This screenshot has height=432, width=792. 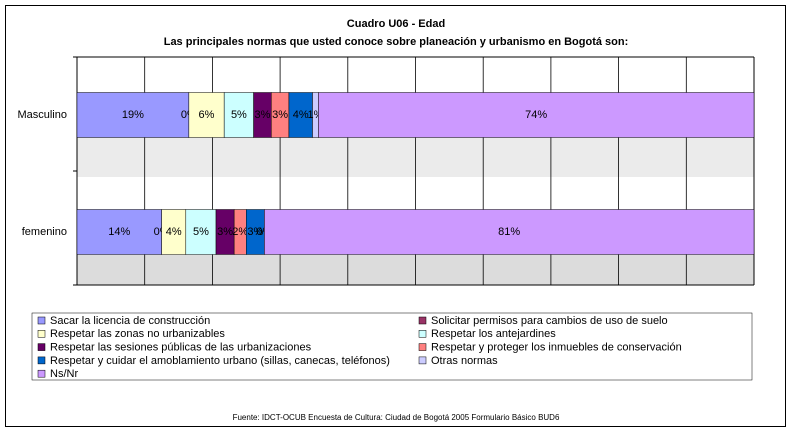 I want to click on legend-label: Sacar la licencia de construcción, so click(x=130, y=321).